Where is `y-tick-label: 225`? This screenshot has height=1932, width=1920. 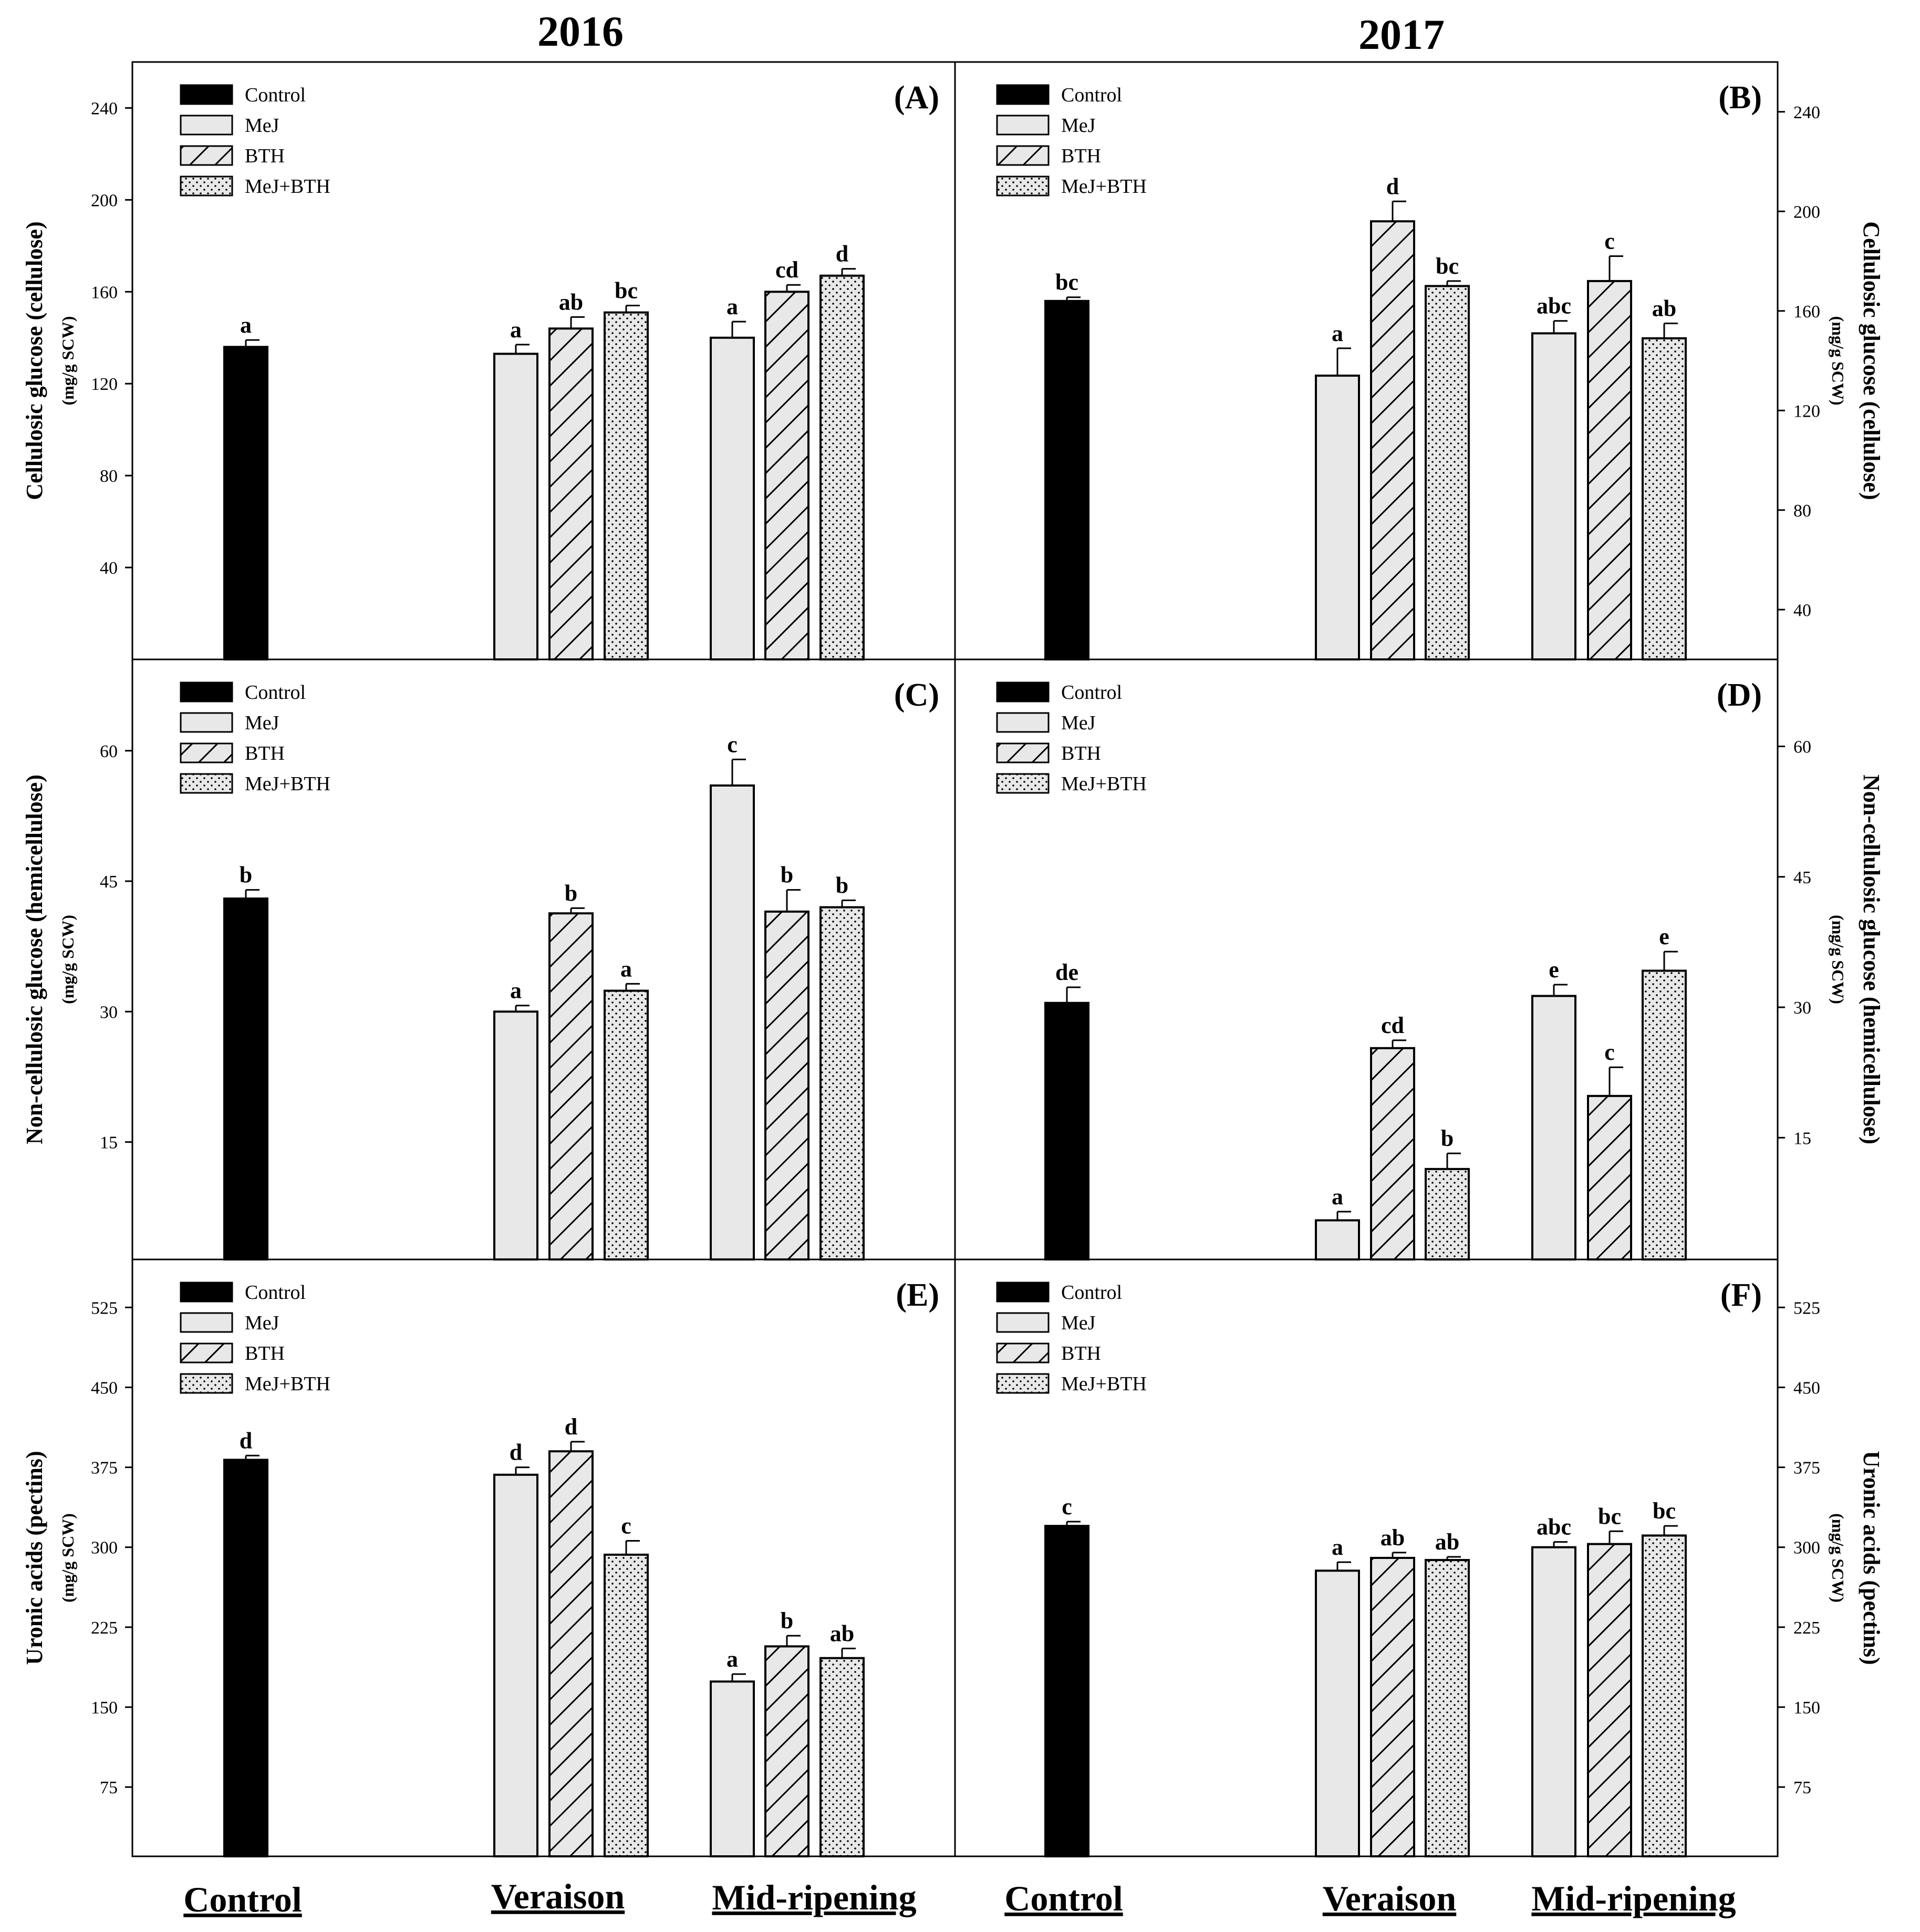 y-tick-label: 225 is located at coordinates (1806, 1628).